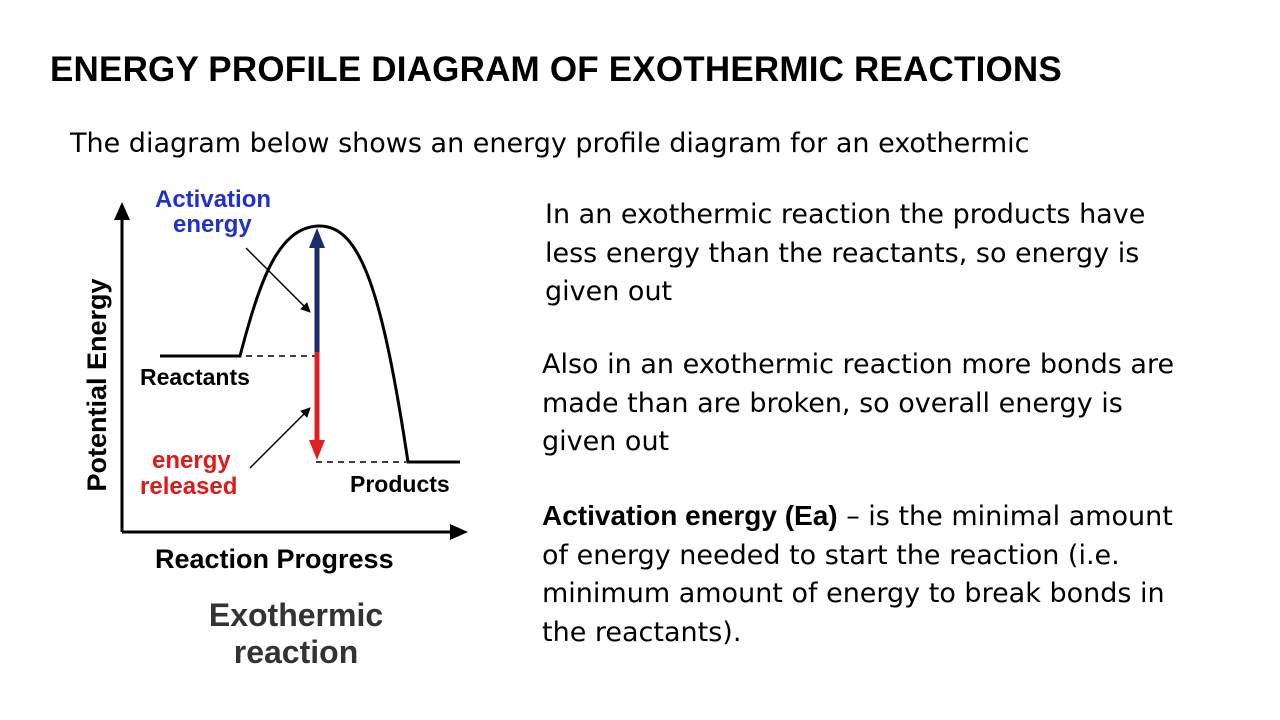 Image resolution: width=1280 pixels, height=720 pixels. Describe the element at coordinates (459, 532) in the screenshot. I see `x-axis-arrowhead` at that location.